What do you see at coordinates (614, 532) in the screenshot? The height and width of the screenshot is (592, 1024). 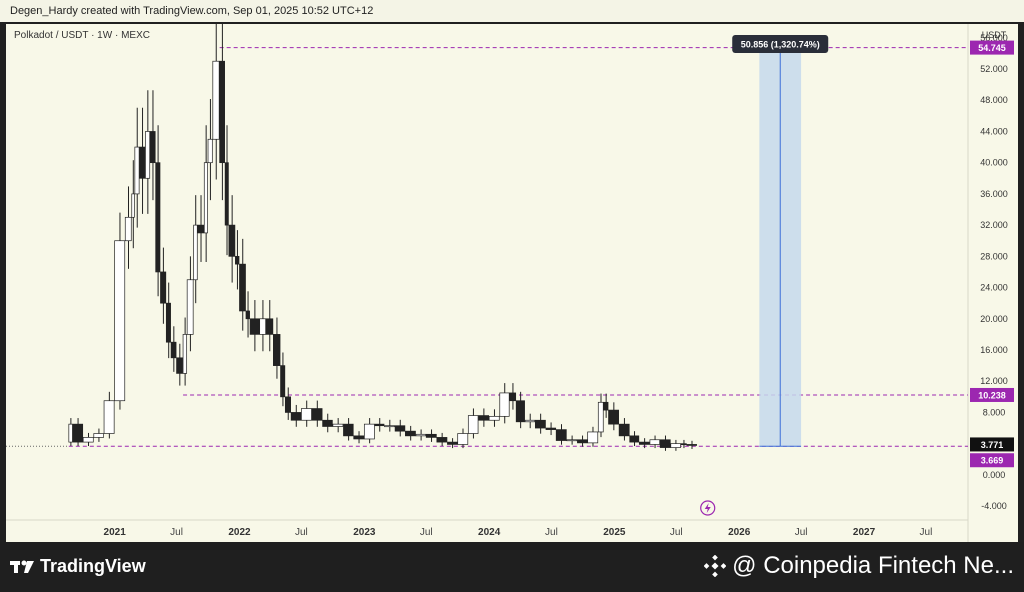 I see `x-tick-label: 2025` at bounding box center [614, 532].